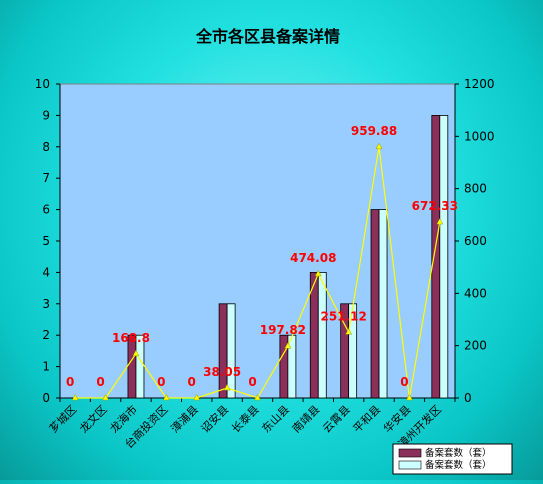 Image resolution: width=543 pixels, height=484 pixels. What do you see at coordinates (275, 419) in the screenshot?
I see `x-category-label-7: 东山县` at bounding box center [275, 419].